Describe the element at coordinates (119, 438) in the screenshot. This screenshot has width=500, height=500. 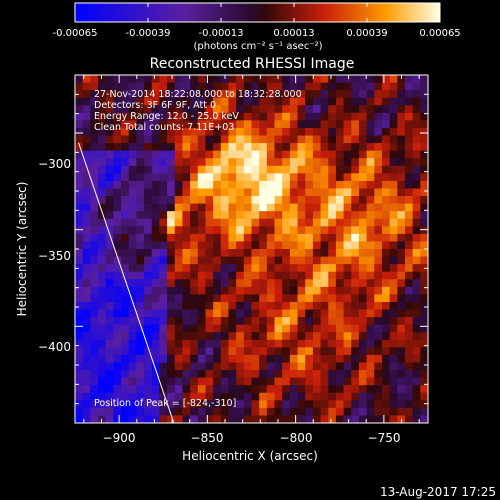
I see `x-tick-label: −900` at that location.